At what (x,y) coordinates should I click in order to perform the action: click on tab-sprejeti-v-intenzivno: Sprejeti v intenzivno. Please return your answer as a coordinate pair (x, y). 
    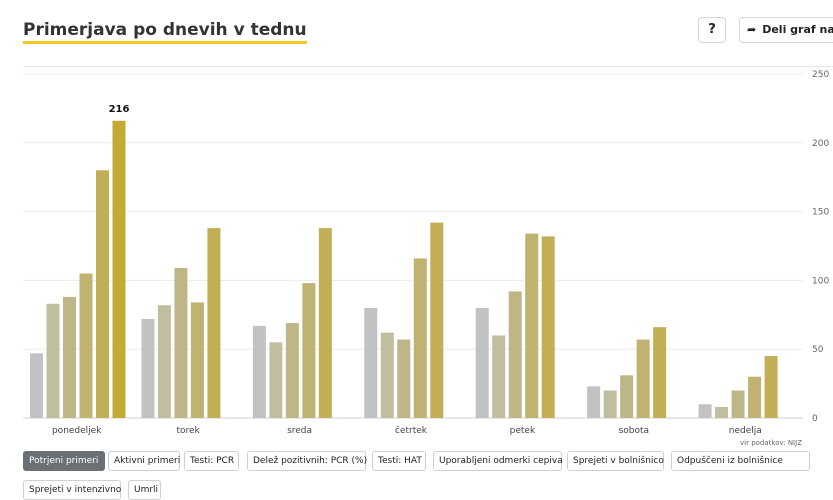
    Looking at the image, I should click on (72, 490).